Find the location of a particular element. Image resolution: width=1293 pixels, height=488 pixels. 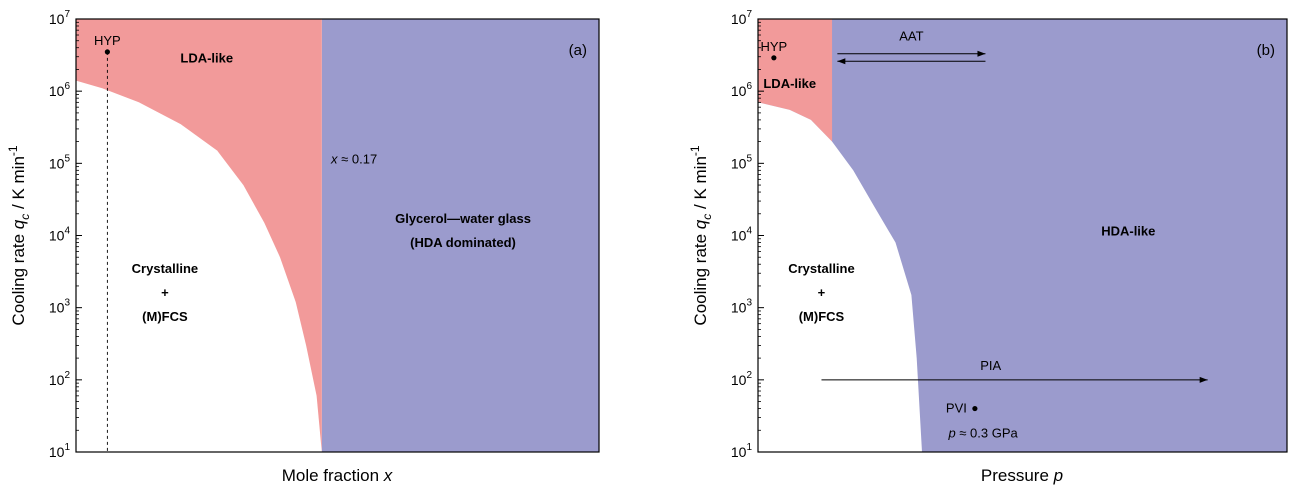

x-axis-title: Mole fraction x is located at coordinates (337, 475).